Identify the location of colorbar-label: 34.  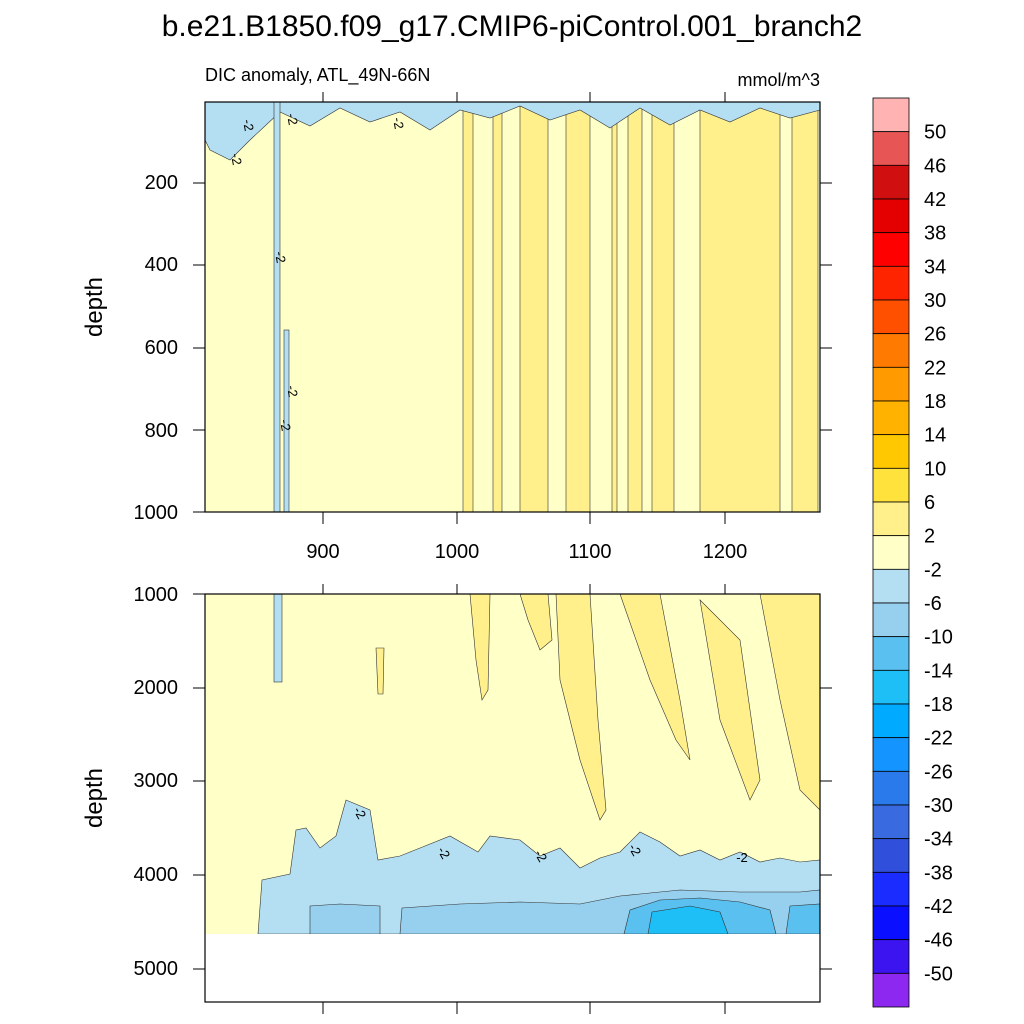
(935, 267).